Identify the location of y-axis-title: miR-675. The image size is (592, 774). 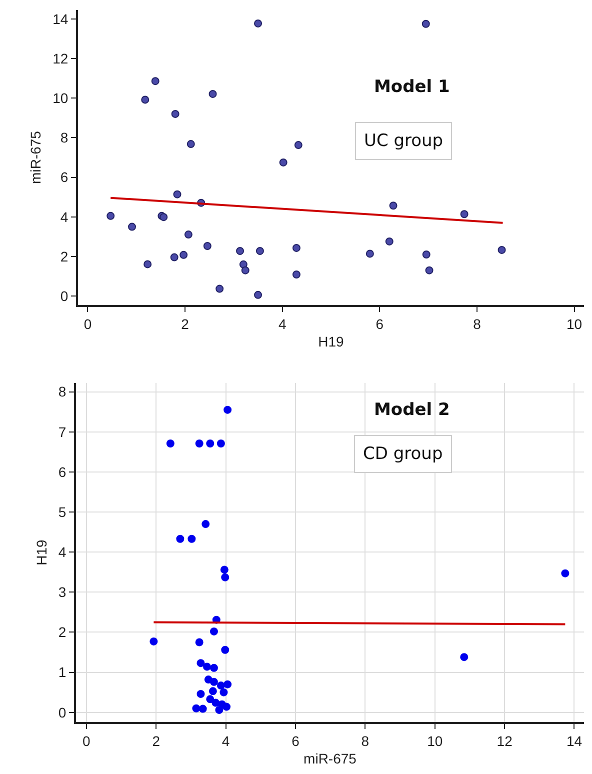
(36, 157).